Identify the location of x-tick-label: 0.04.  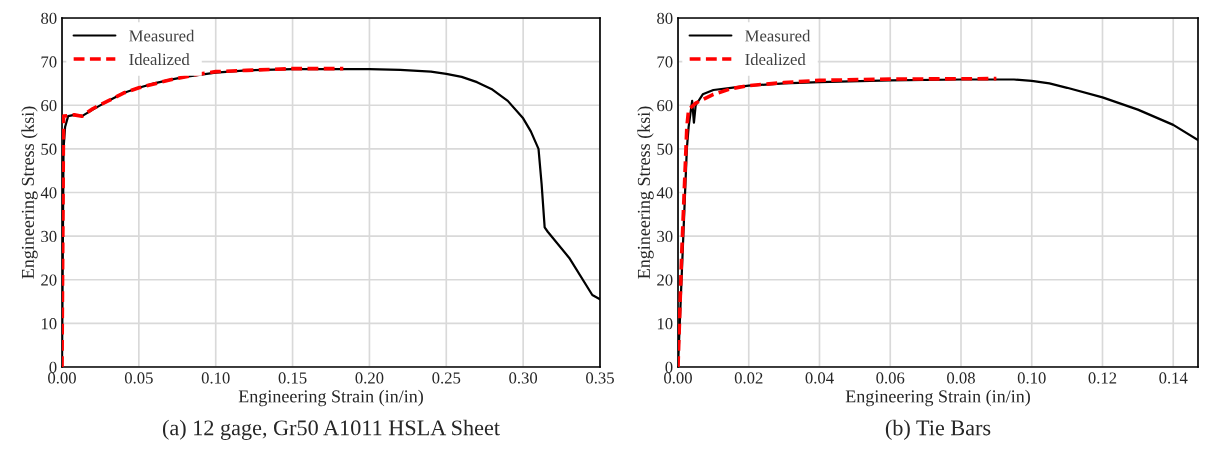
(819, 378).